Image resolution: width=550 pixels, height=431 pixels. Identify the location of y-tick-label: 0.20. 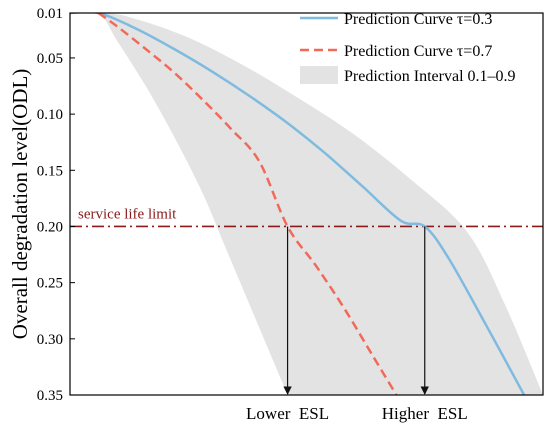
(50, 227).